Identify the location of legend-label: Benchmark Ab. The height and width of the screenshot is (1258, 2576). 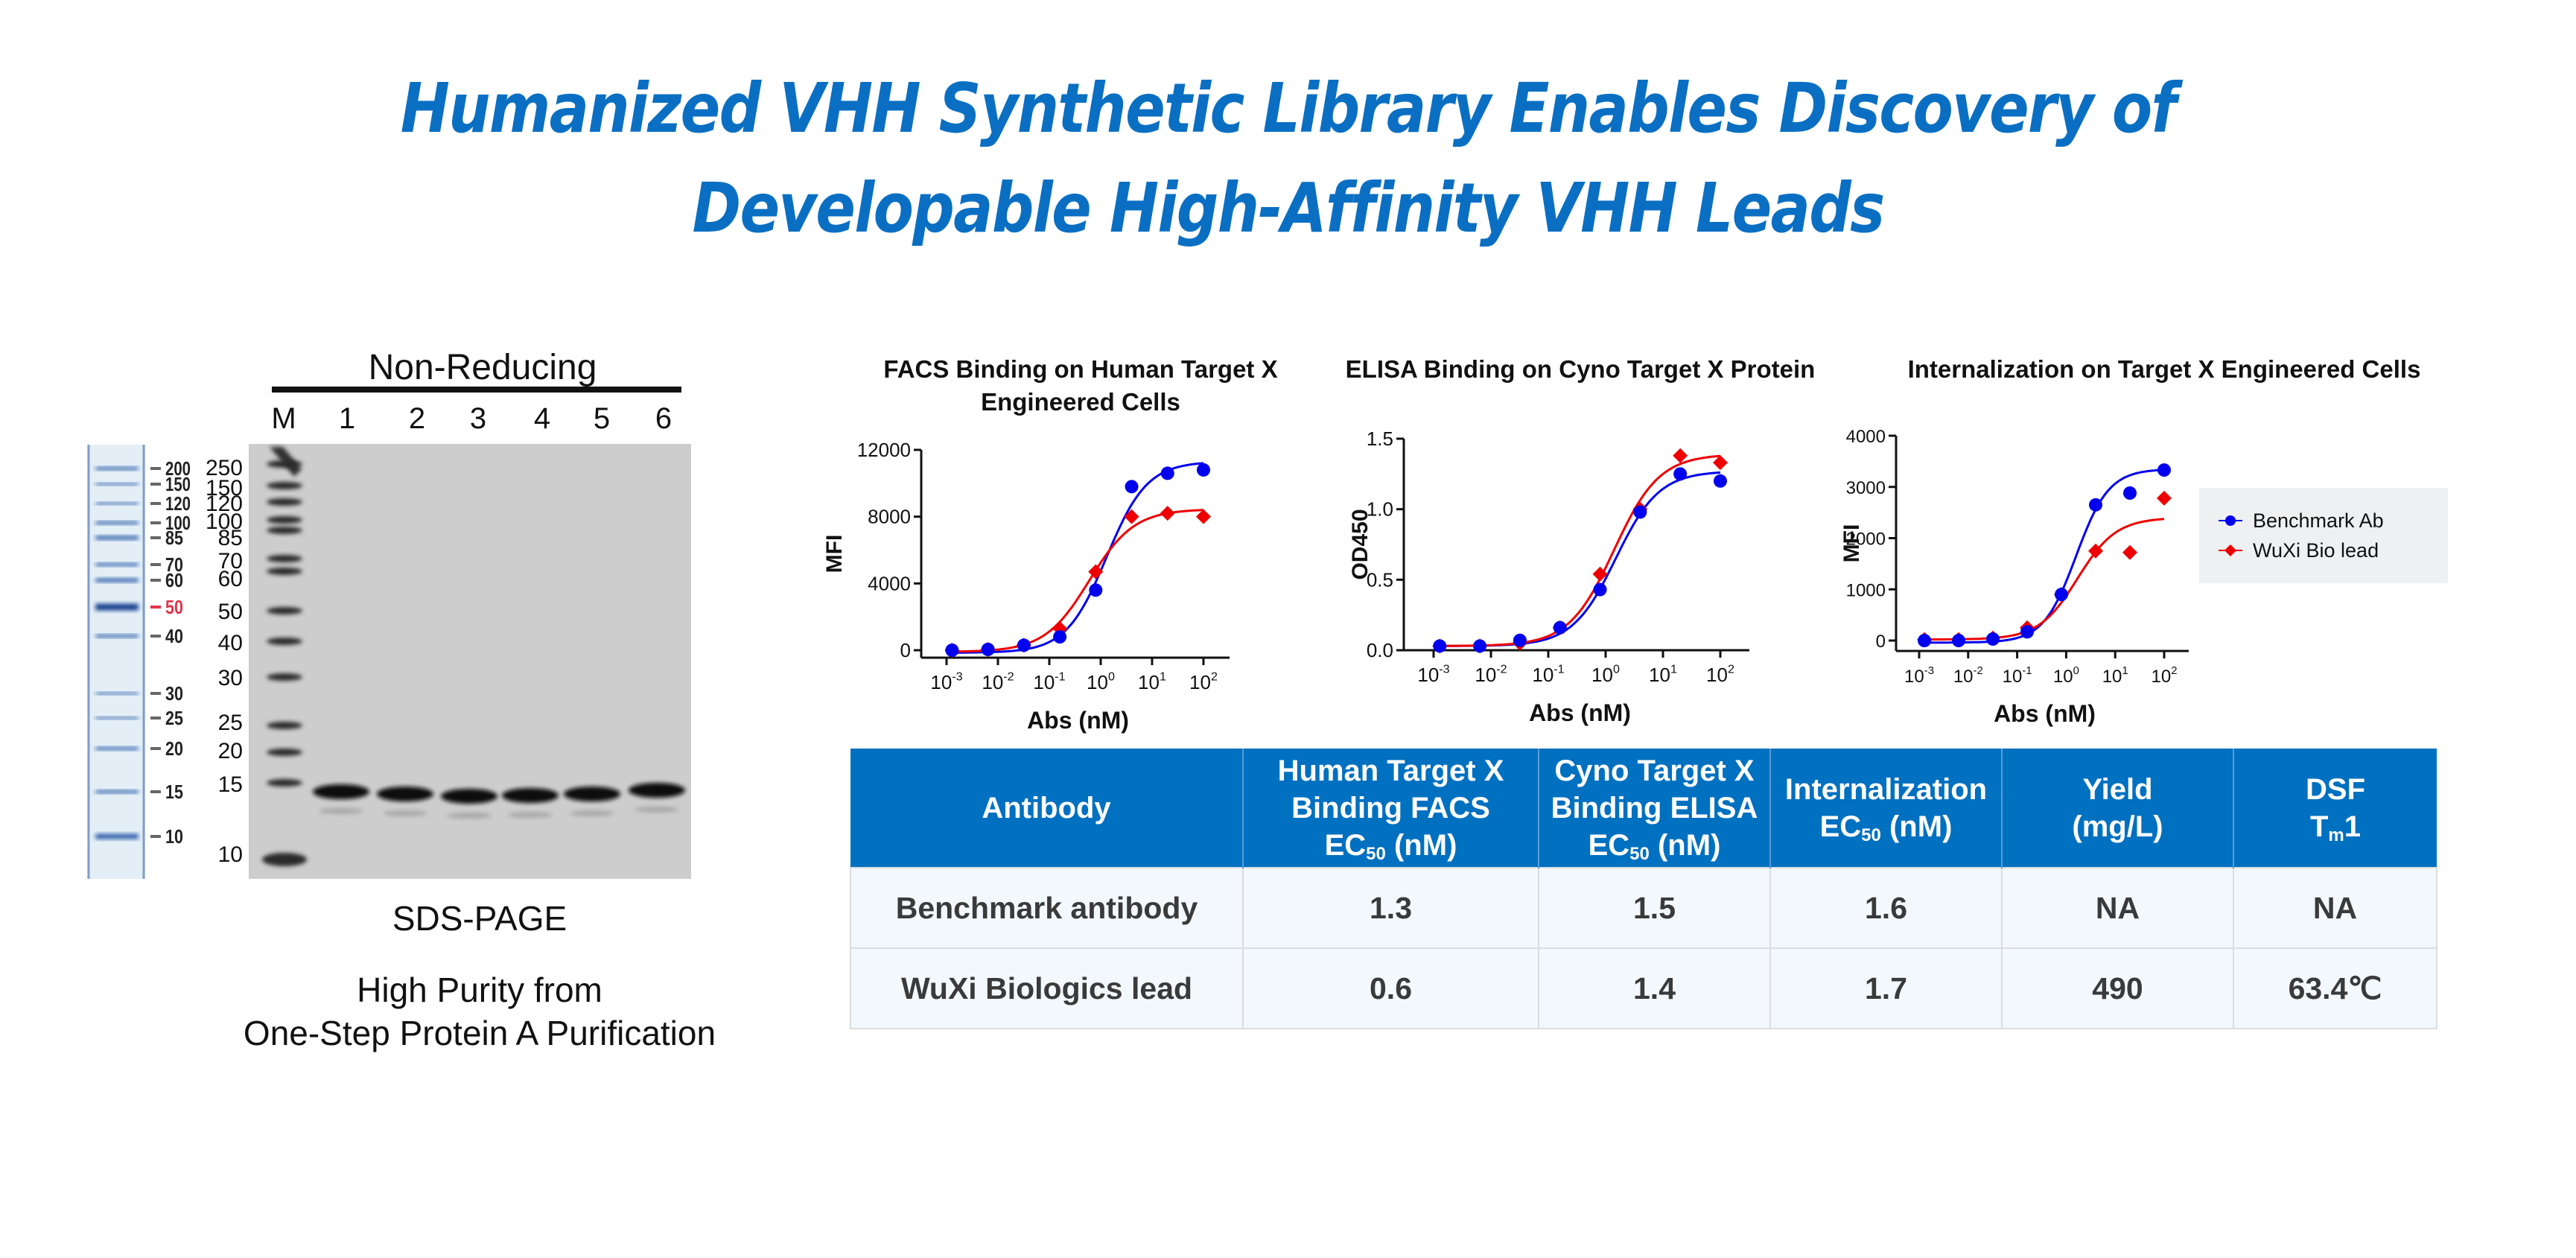
(2318, 520).